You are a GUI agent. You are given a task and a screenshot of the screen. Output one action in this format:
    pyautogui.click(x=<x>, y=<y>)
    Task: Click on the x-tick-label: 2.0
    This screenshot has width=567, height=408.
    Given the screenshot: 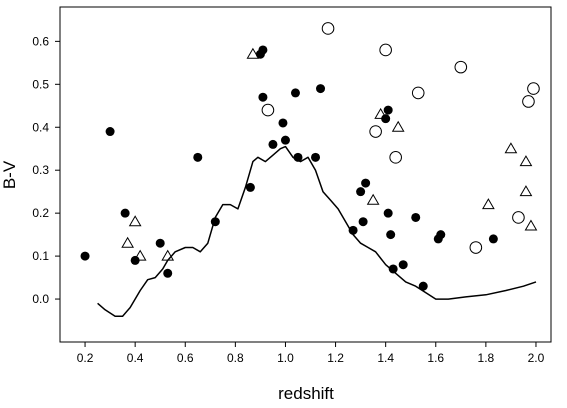 What is the action you would take?
    pyautogui.click(x=536, y=358)
    